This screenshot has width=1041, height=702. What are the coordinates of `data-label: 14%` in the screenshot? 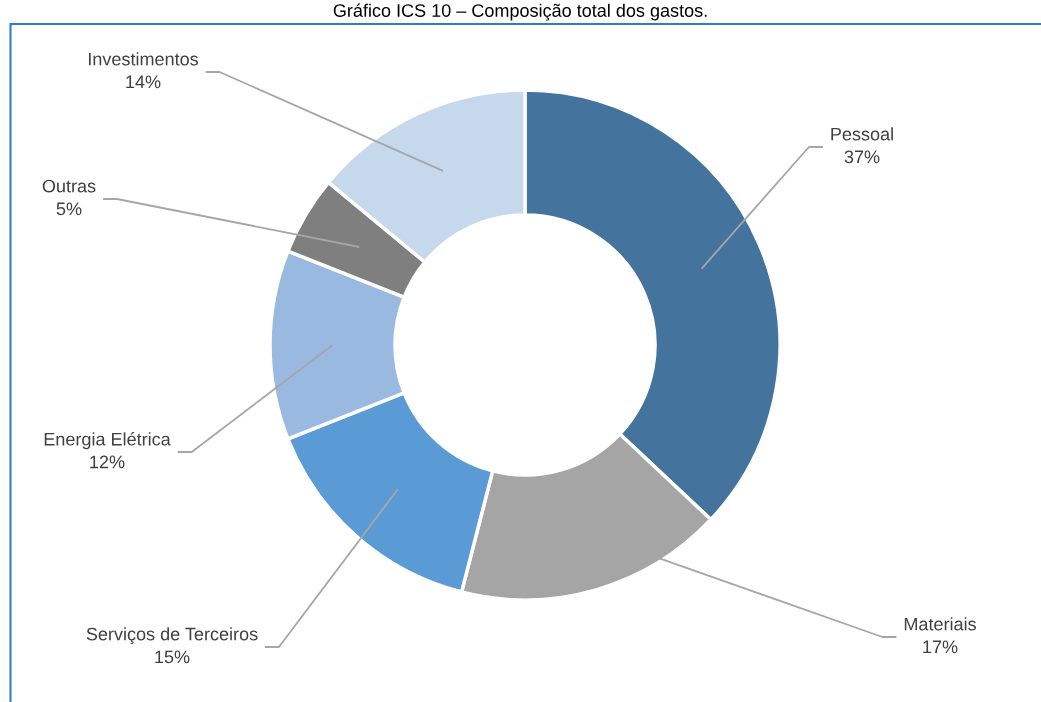 It's located at (143, 82).